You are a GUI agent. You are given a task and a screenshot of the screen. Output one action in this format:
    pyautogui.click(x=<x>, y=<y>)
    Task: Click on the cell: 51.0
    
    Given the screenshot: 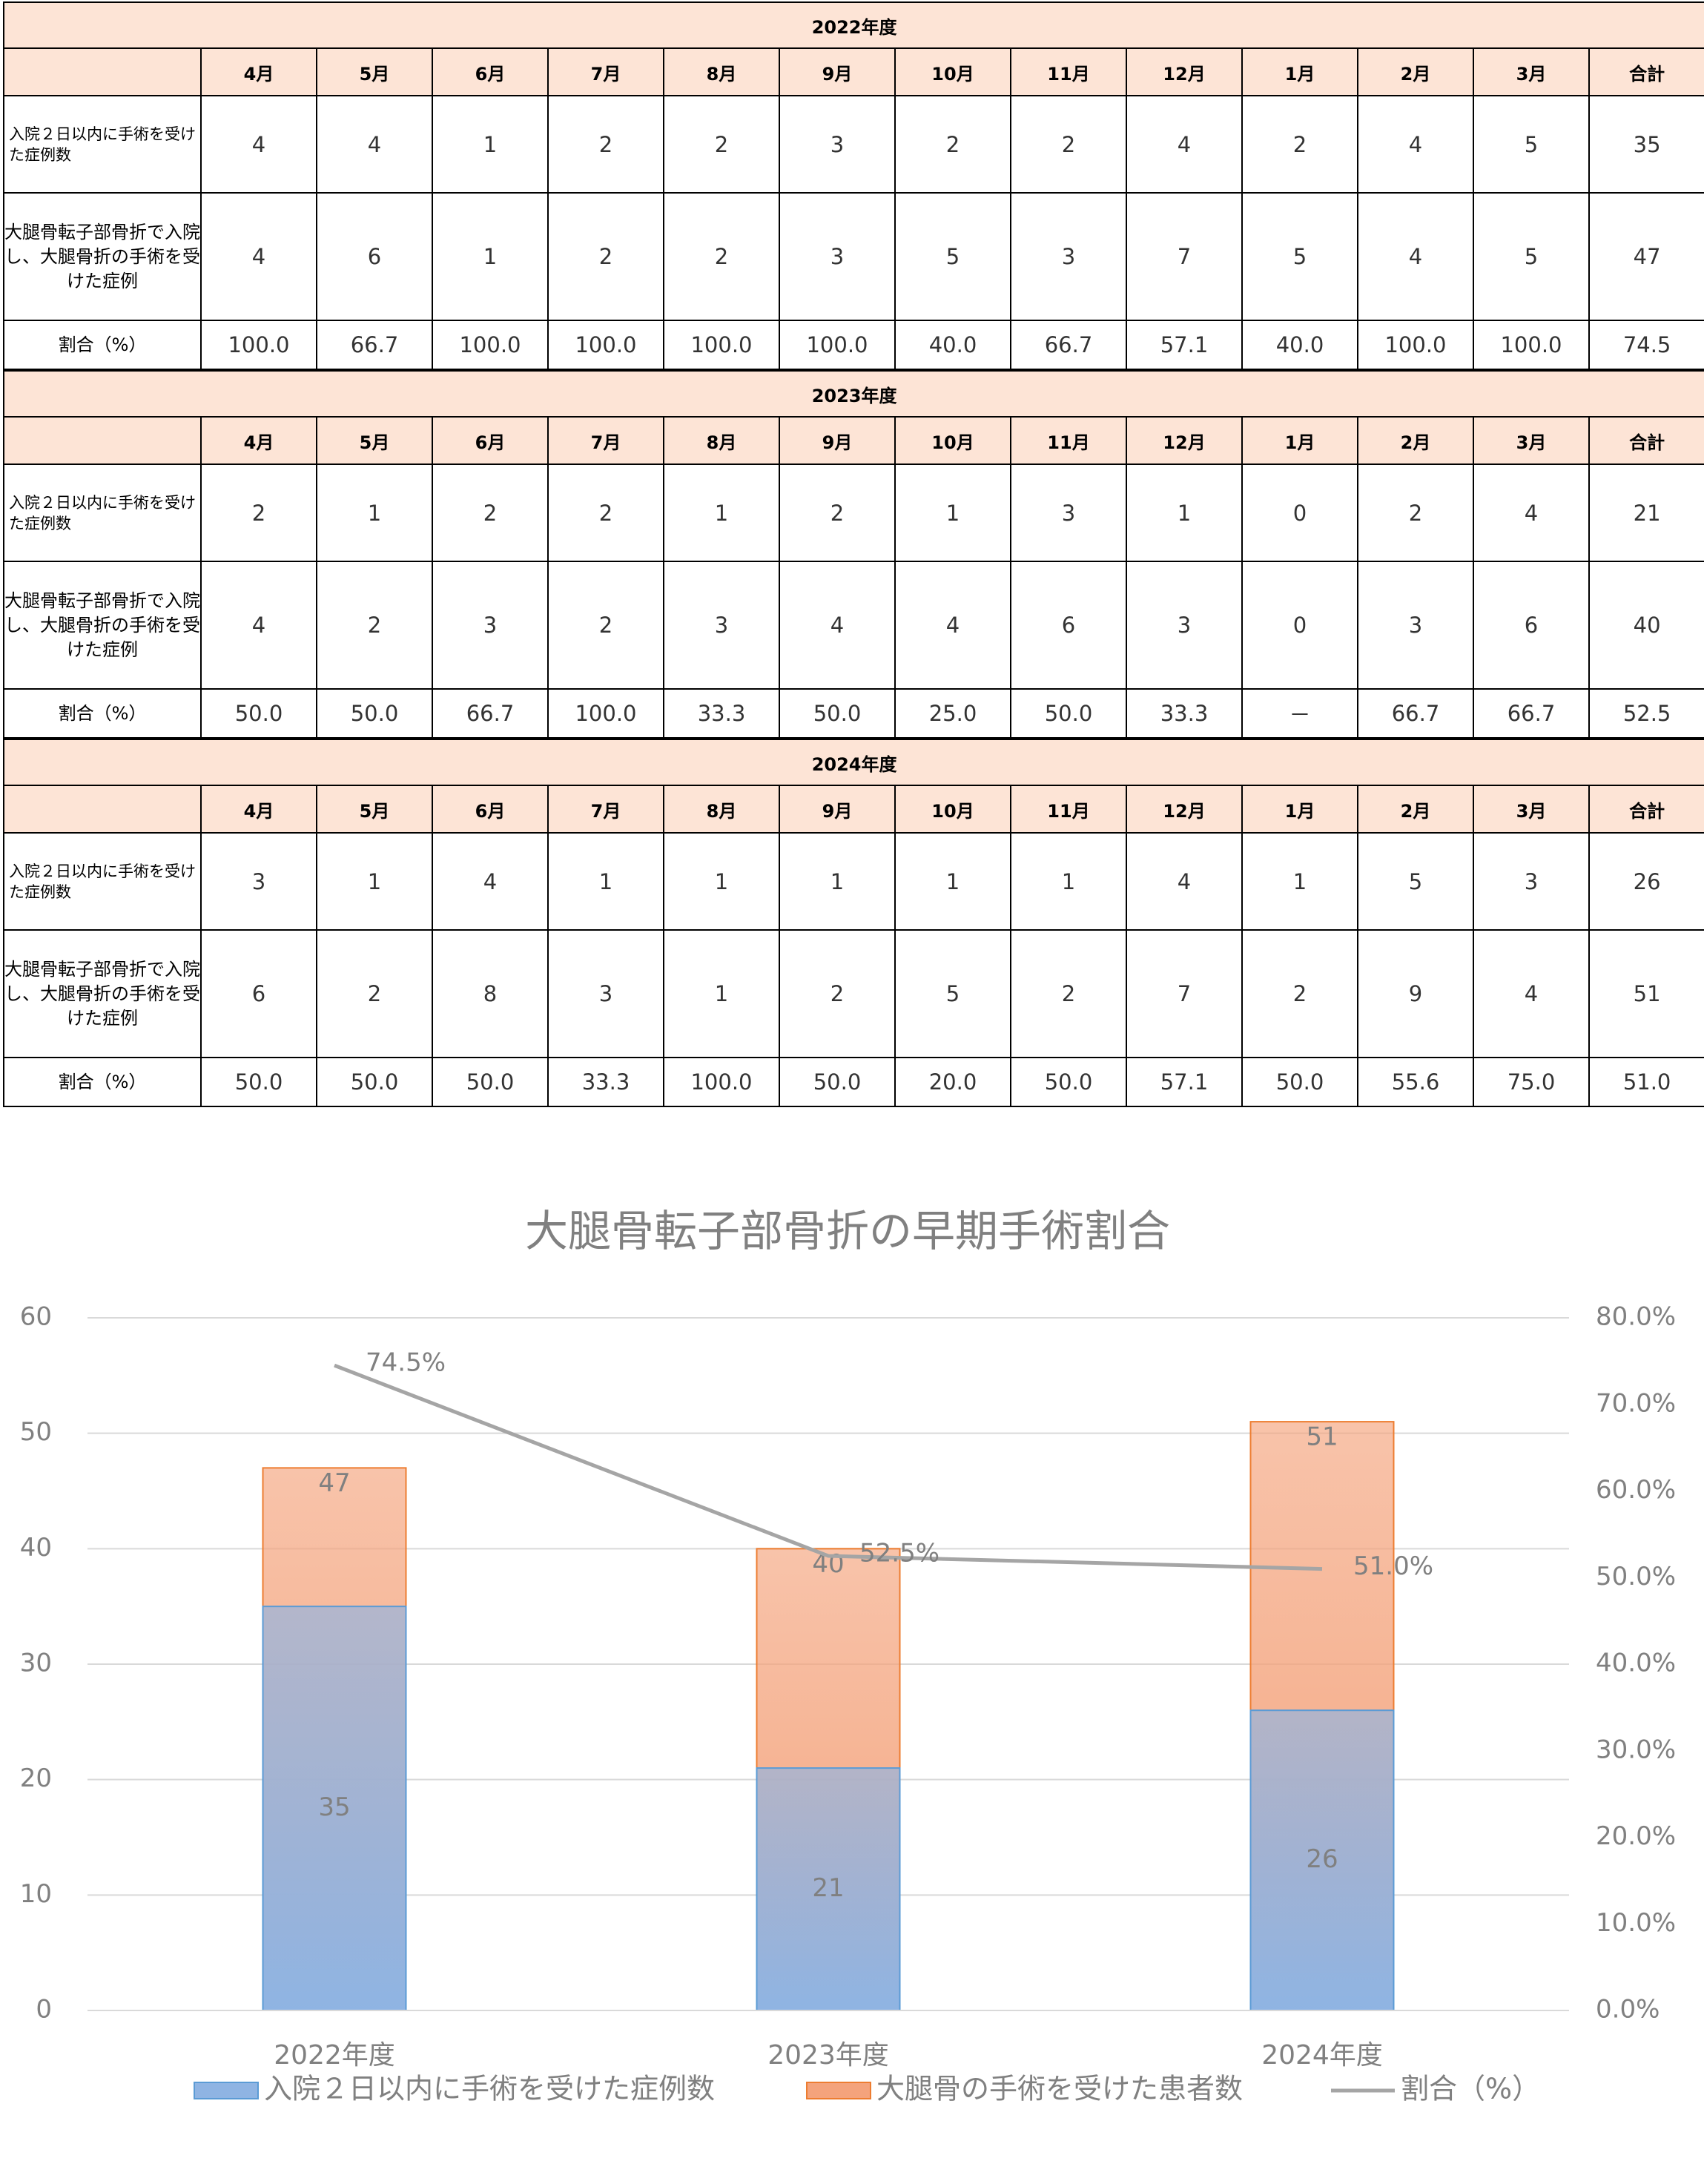 What is the action you would take?
    pyautogui.click(x=1646, y=1082)
    